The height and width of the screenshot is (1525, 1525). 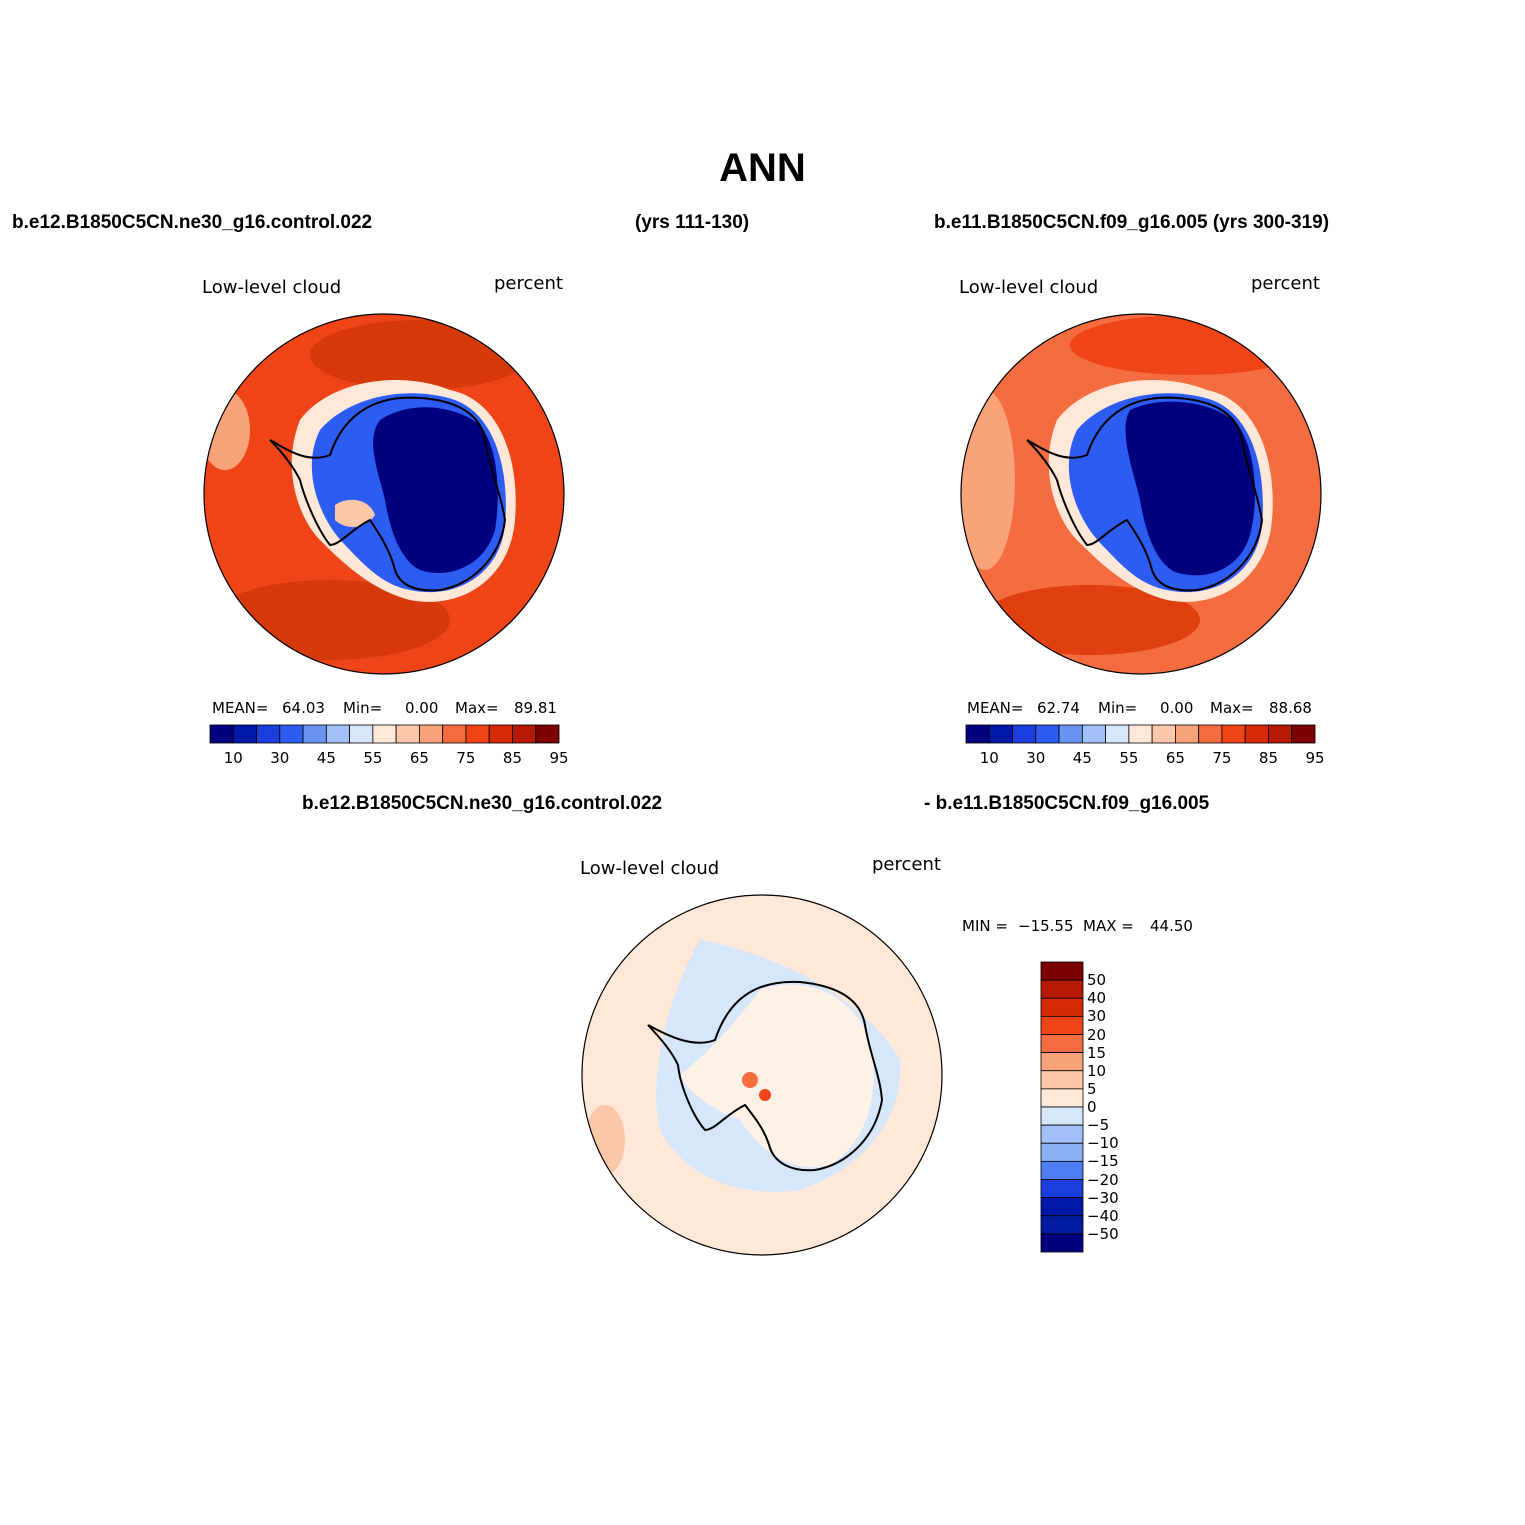 What do you see at coordinates (272, 287) in the screenshot?
I see `panel1-field-label: Low-level cloud` at bounding box center [272, 287].